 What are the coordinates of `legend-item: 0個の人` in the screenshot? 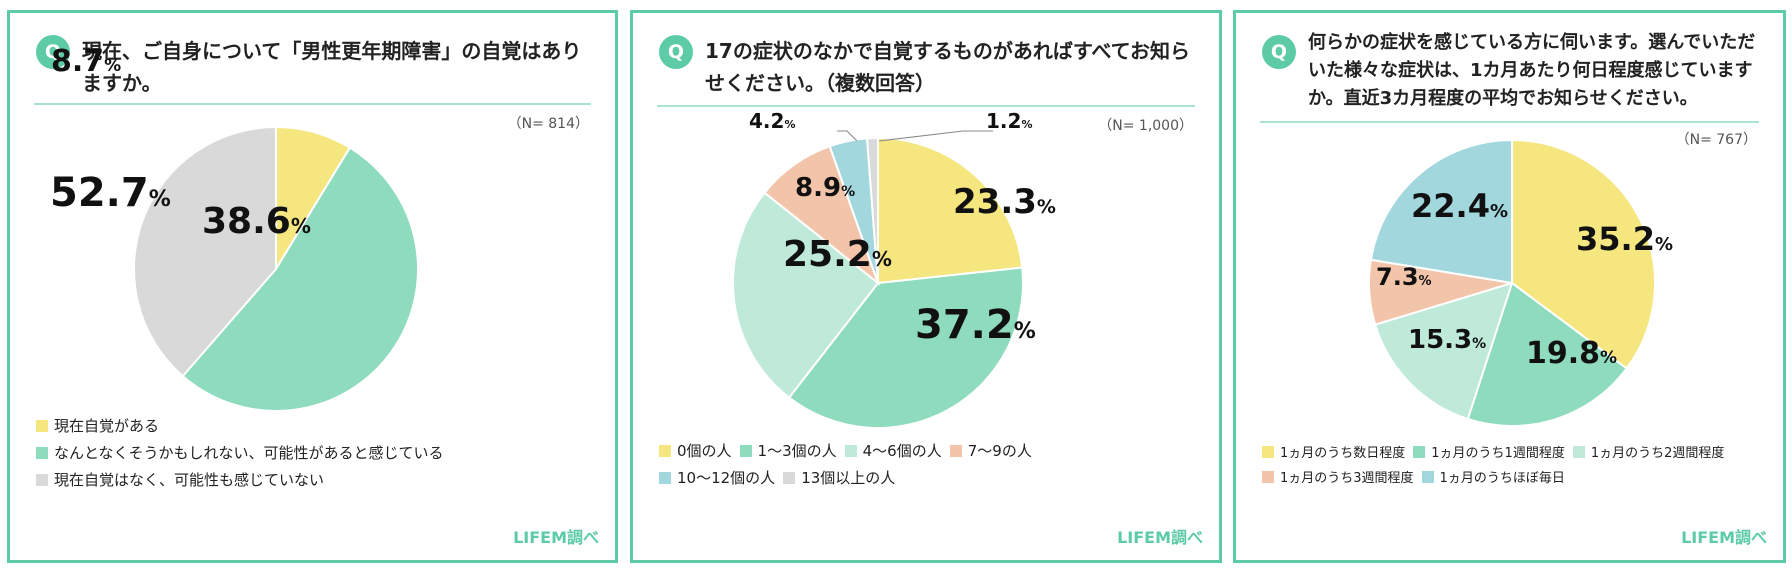 It's located at (695, 450).